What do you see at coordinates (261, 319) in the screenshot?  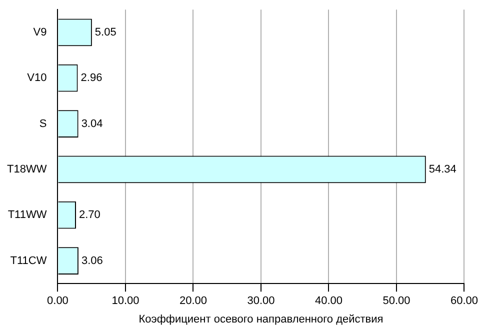 I see `x-axis-title: Коэффициент осевого направленного действия` at bounding box center [261, 319].